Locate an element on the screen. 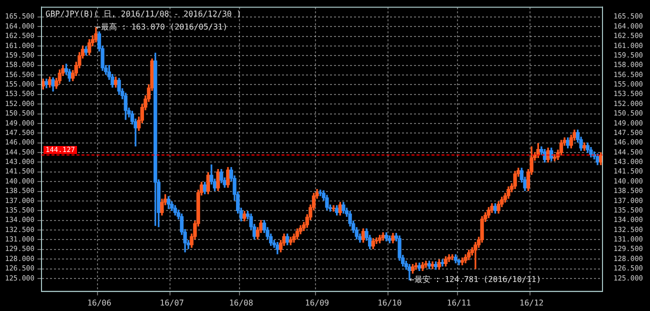 The width and height of the screenshot is (650, 311). x-tick-label: 16/08 is located at coordinates (241, 303).